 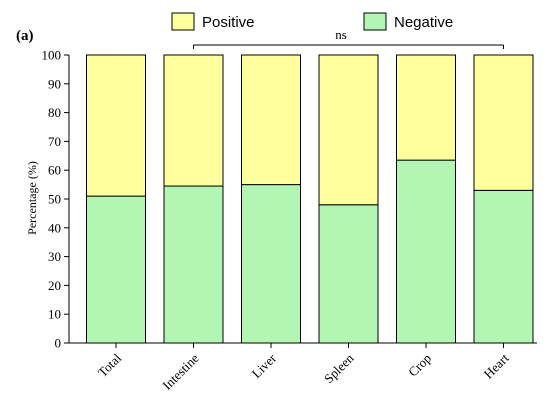 I want to click on bar-positive-crop, so click(x=426, y=107).